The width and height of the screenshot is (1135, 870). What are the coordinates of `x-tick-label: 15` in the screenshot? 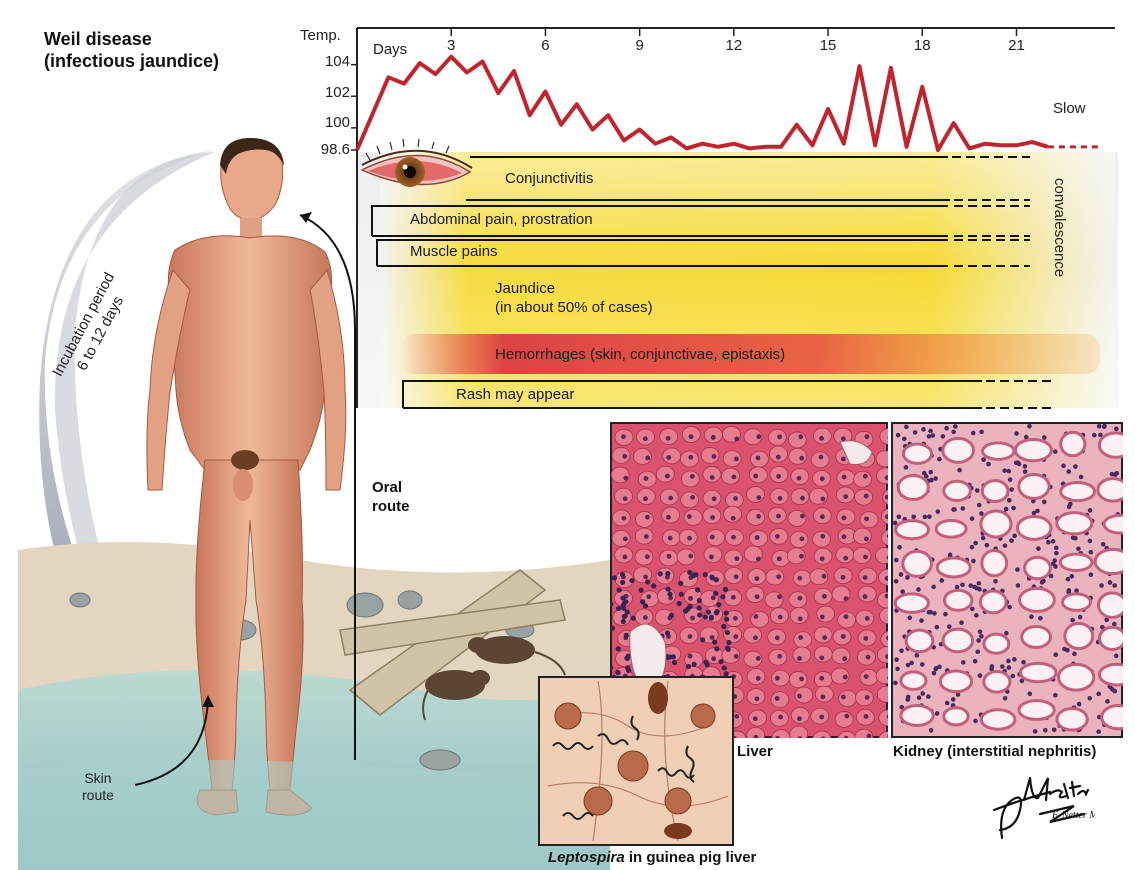 It's located at (828, 45).